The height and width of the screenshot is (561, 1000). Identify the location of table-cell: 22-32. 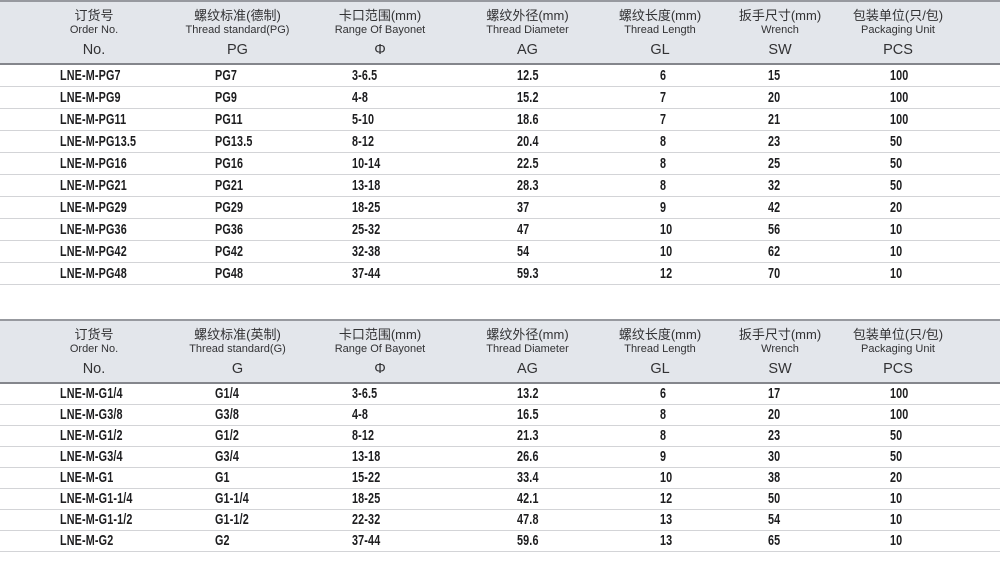
(380, 520).